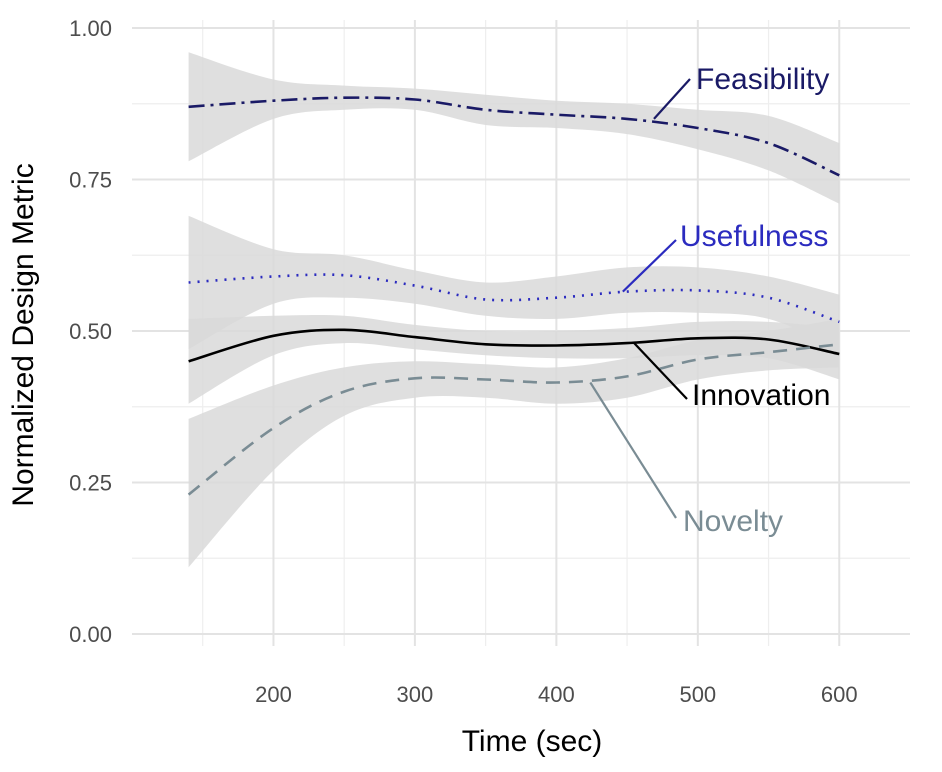 This screenshot has width=942, height=772. Describe the element at coordinates (90, 634) in the screenshot. I see `y-tick-label: 0.00` at that location.